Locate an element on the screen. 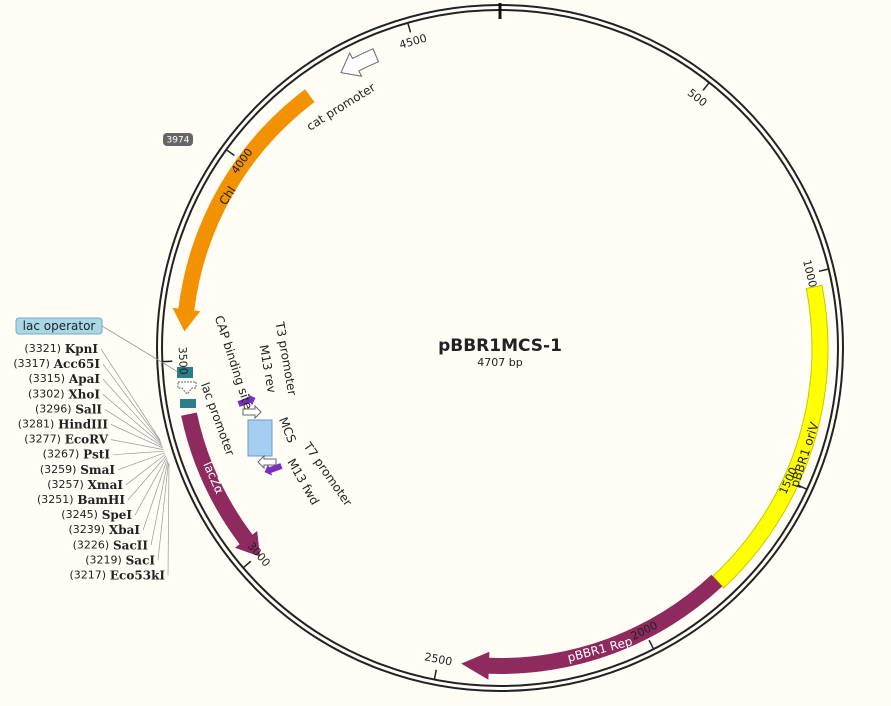 The image size is (891, 706). site-label: (3219) SacI is located at coordinates (120, 560).